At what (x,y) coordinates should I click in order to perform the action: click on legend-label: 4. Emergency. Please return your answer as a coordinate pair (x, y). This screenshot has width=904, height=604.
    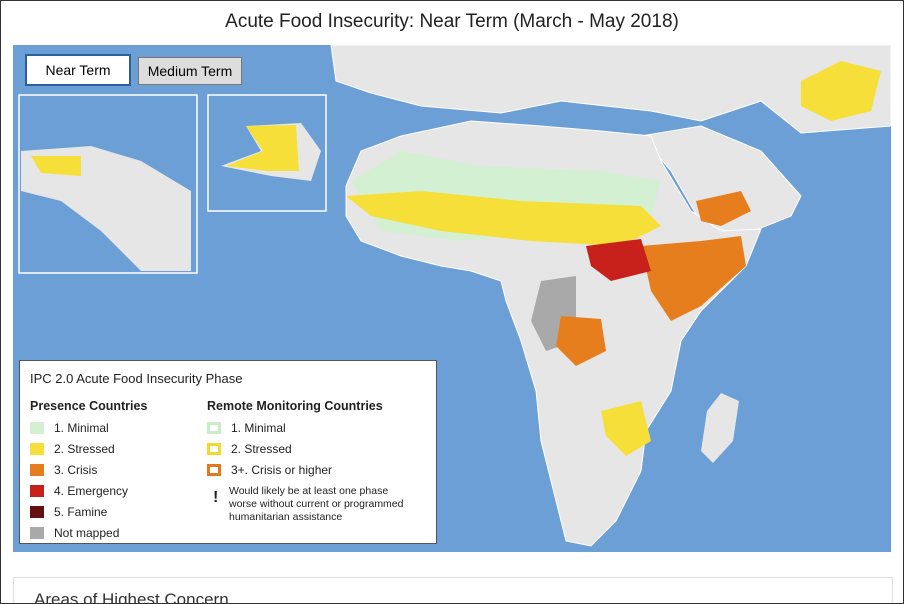
    Looking at the image, I should click on (91, 491).